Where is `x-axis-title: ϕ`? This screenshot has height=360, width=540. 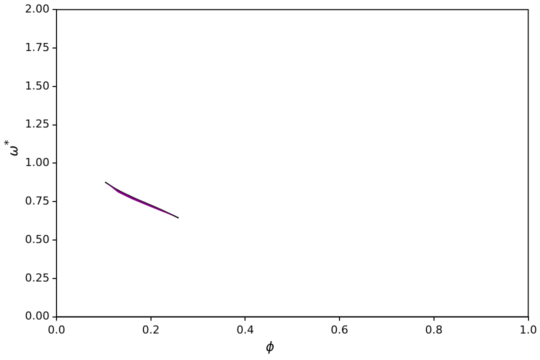 x-axis-title: ϕ is located at coordinates (270, 347).